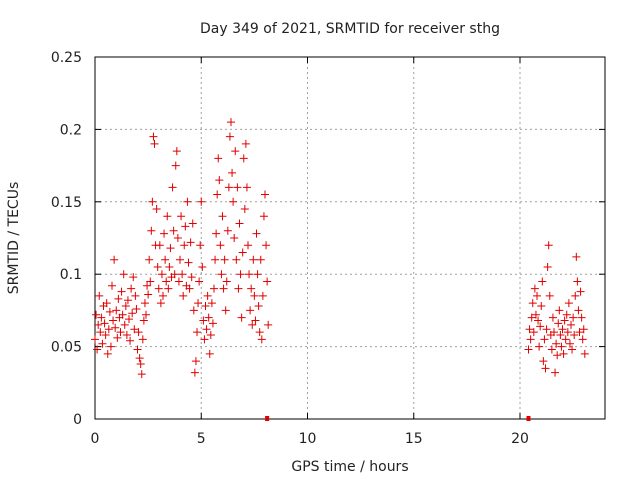 This screenshot has height=480, width=640. What do you see at coordinates (71, 130) in the screenshot?
I see `y-tick-label: 0.2` at bounding box center [71, 130].